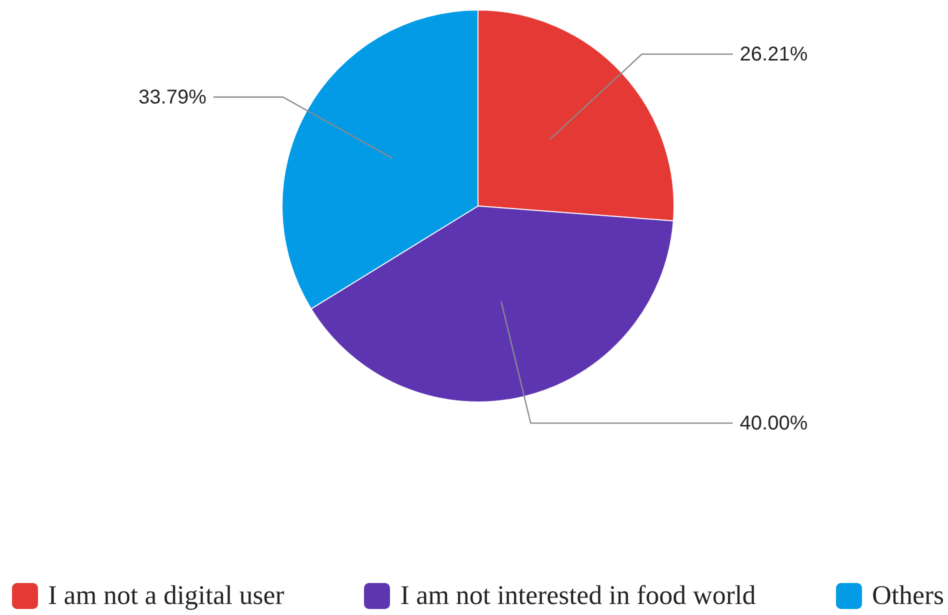 The width and height of the screenshot is (948, 615). What do you see at coordinates (166, 595) in the screenshot?
I see `legend-label: I am not a digital user` at bounding box center [166, 595].